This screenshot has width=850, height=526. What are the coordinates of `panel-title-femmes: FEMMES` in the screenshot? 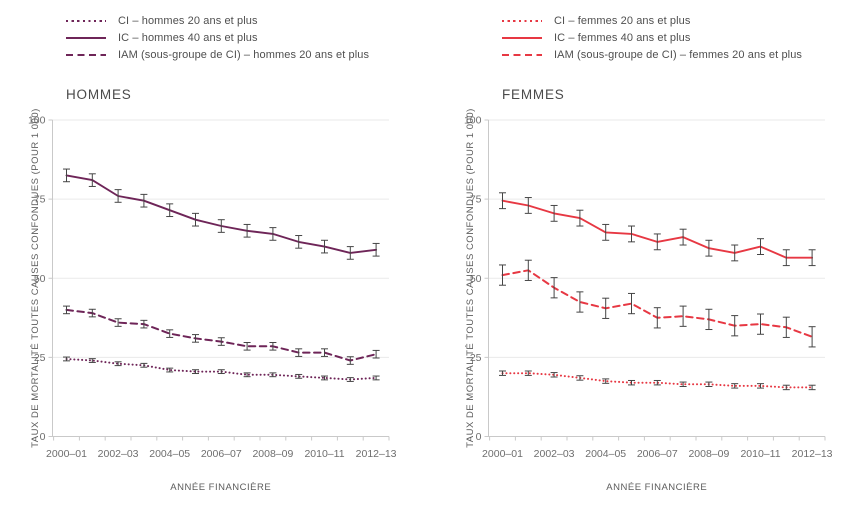 It's located at (533, 94).